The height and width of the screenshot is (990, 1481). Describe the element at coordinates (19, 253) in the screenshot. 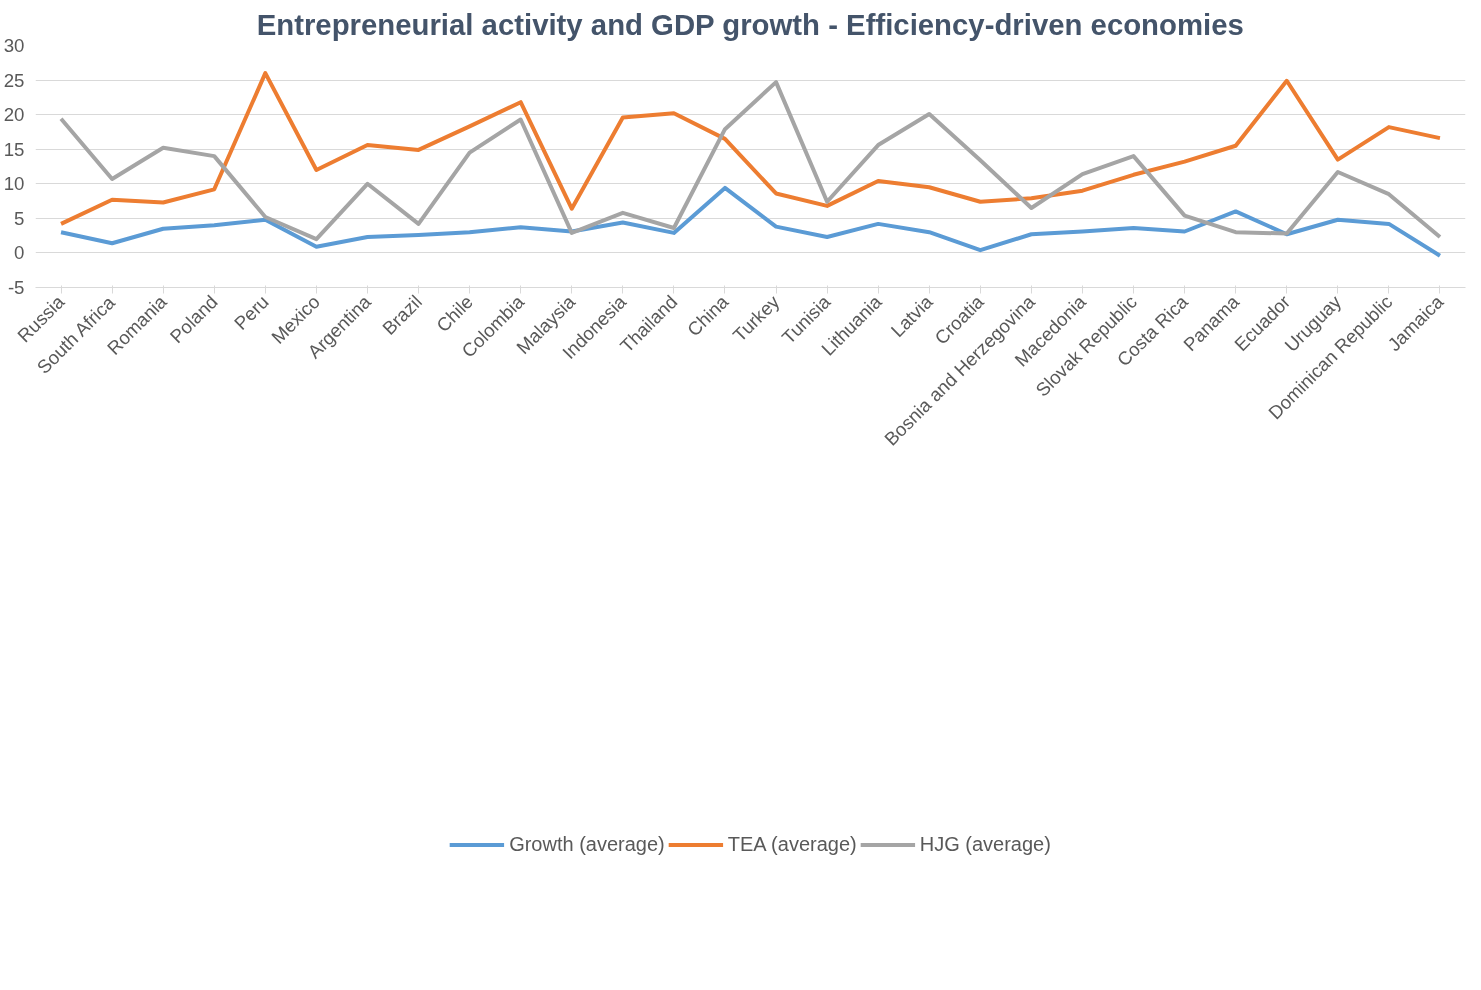

I see `y-tick-label: 0` at that location.